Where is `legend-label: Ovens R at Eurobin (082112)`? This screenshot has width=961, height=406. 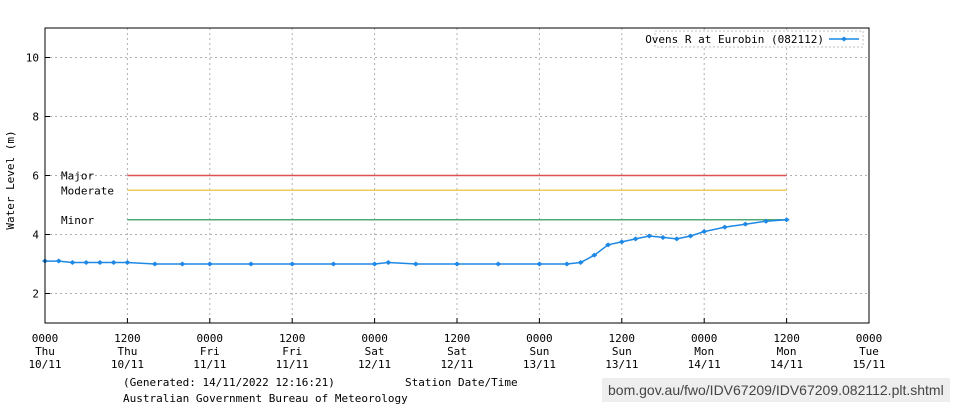
legend-label: Ovens R at Eurobin (082112) is located at coordinates (734, 39).